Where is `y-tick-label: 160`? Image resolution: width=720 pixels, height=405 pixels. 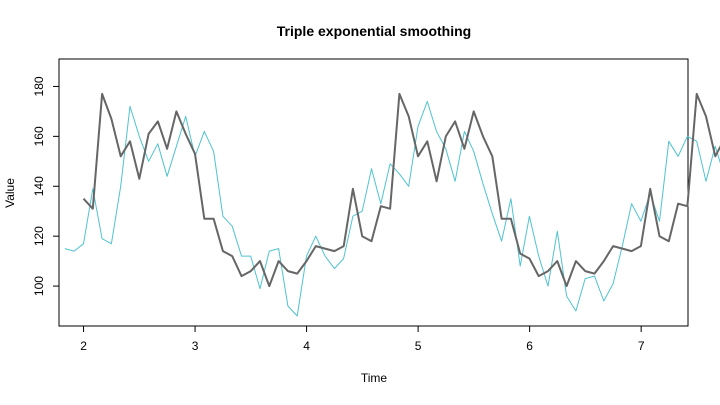 y-tick-label: 160 is located at coordinates (39, 136).